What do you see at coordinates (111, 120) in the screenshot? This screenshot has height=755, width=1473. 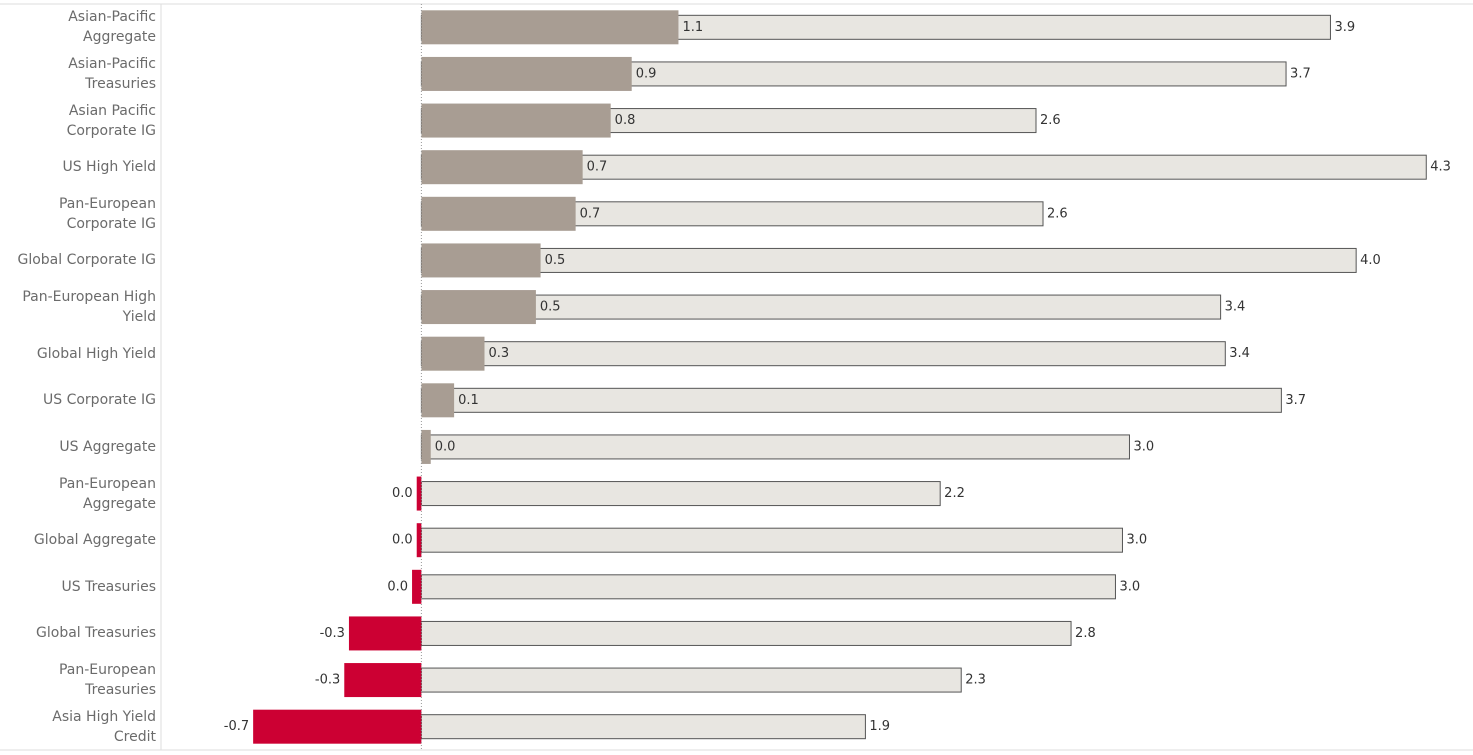 I see `category-label: Asian Pacific Corporate IG` at bounding box center [111, 120].